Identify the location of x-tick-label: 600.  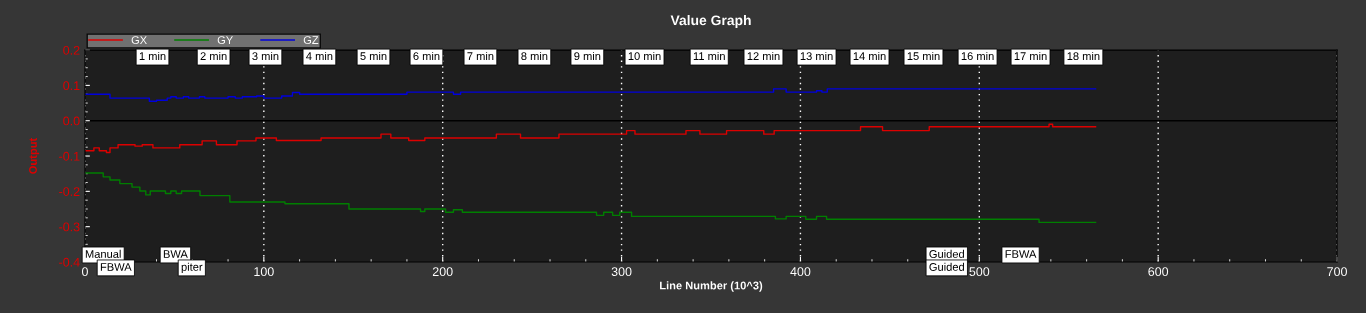
(1158, 272).